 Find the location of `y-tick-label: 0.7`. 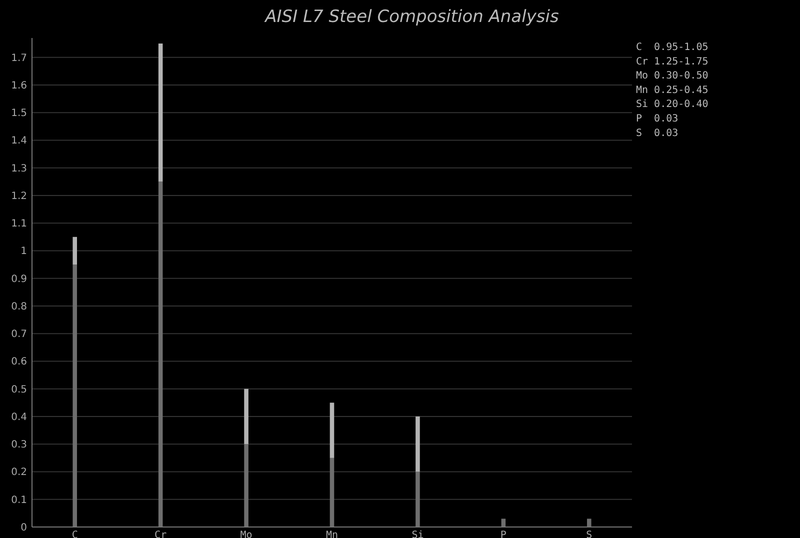

y-tick-label: 0.7 is located at coordinates (19, 334).